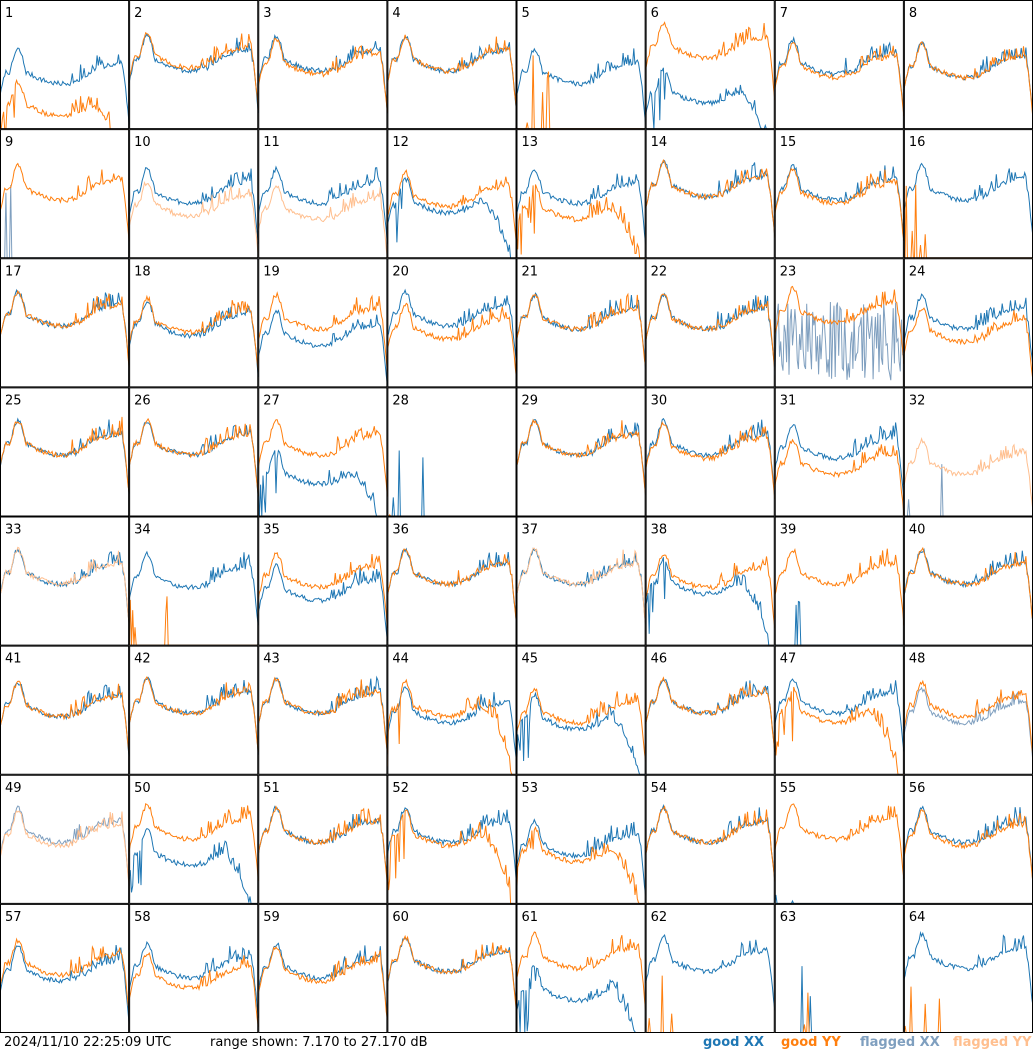 The image size is (1033, 1053). I want to click on panel-label: 22, so click(659, 271).